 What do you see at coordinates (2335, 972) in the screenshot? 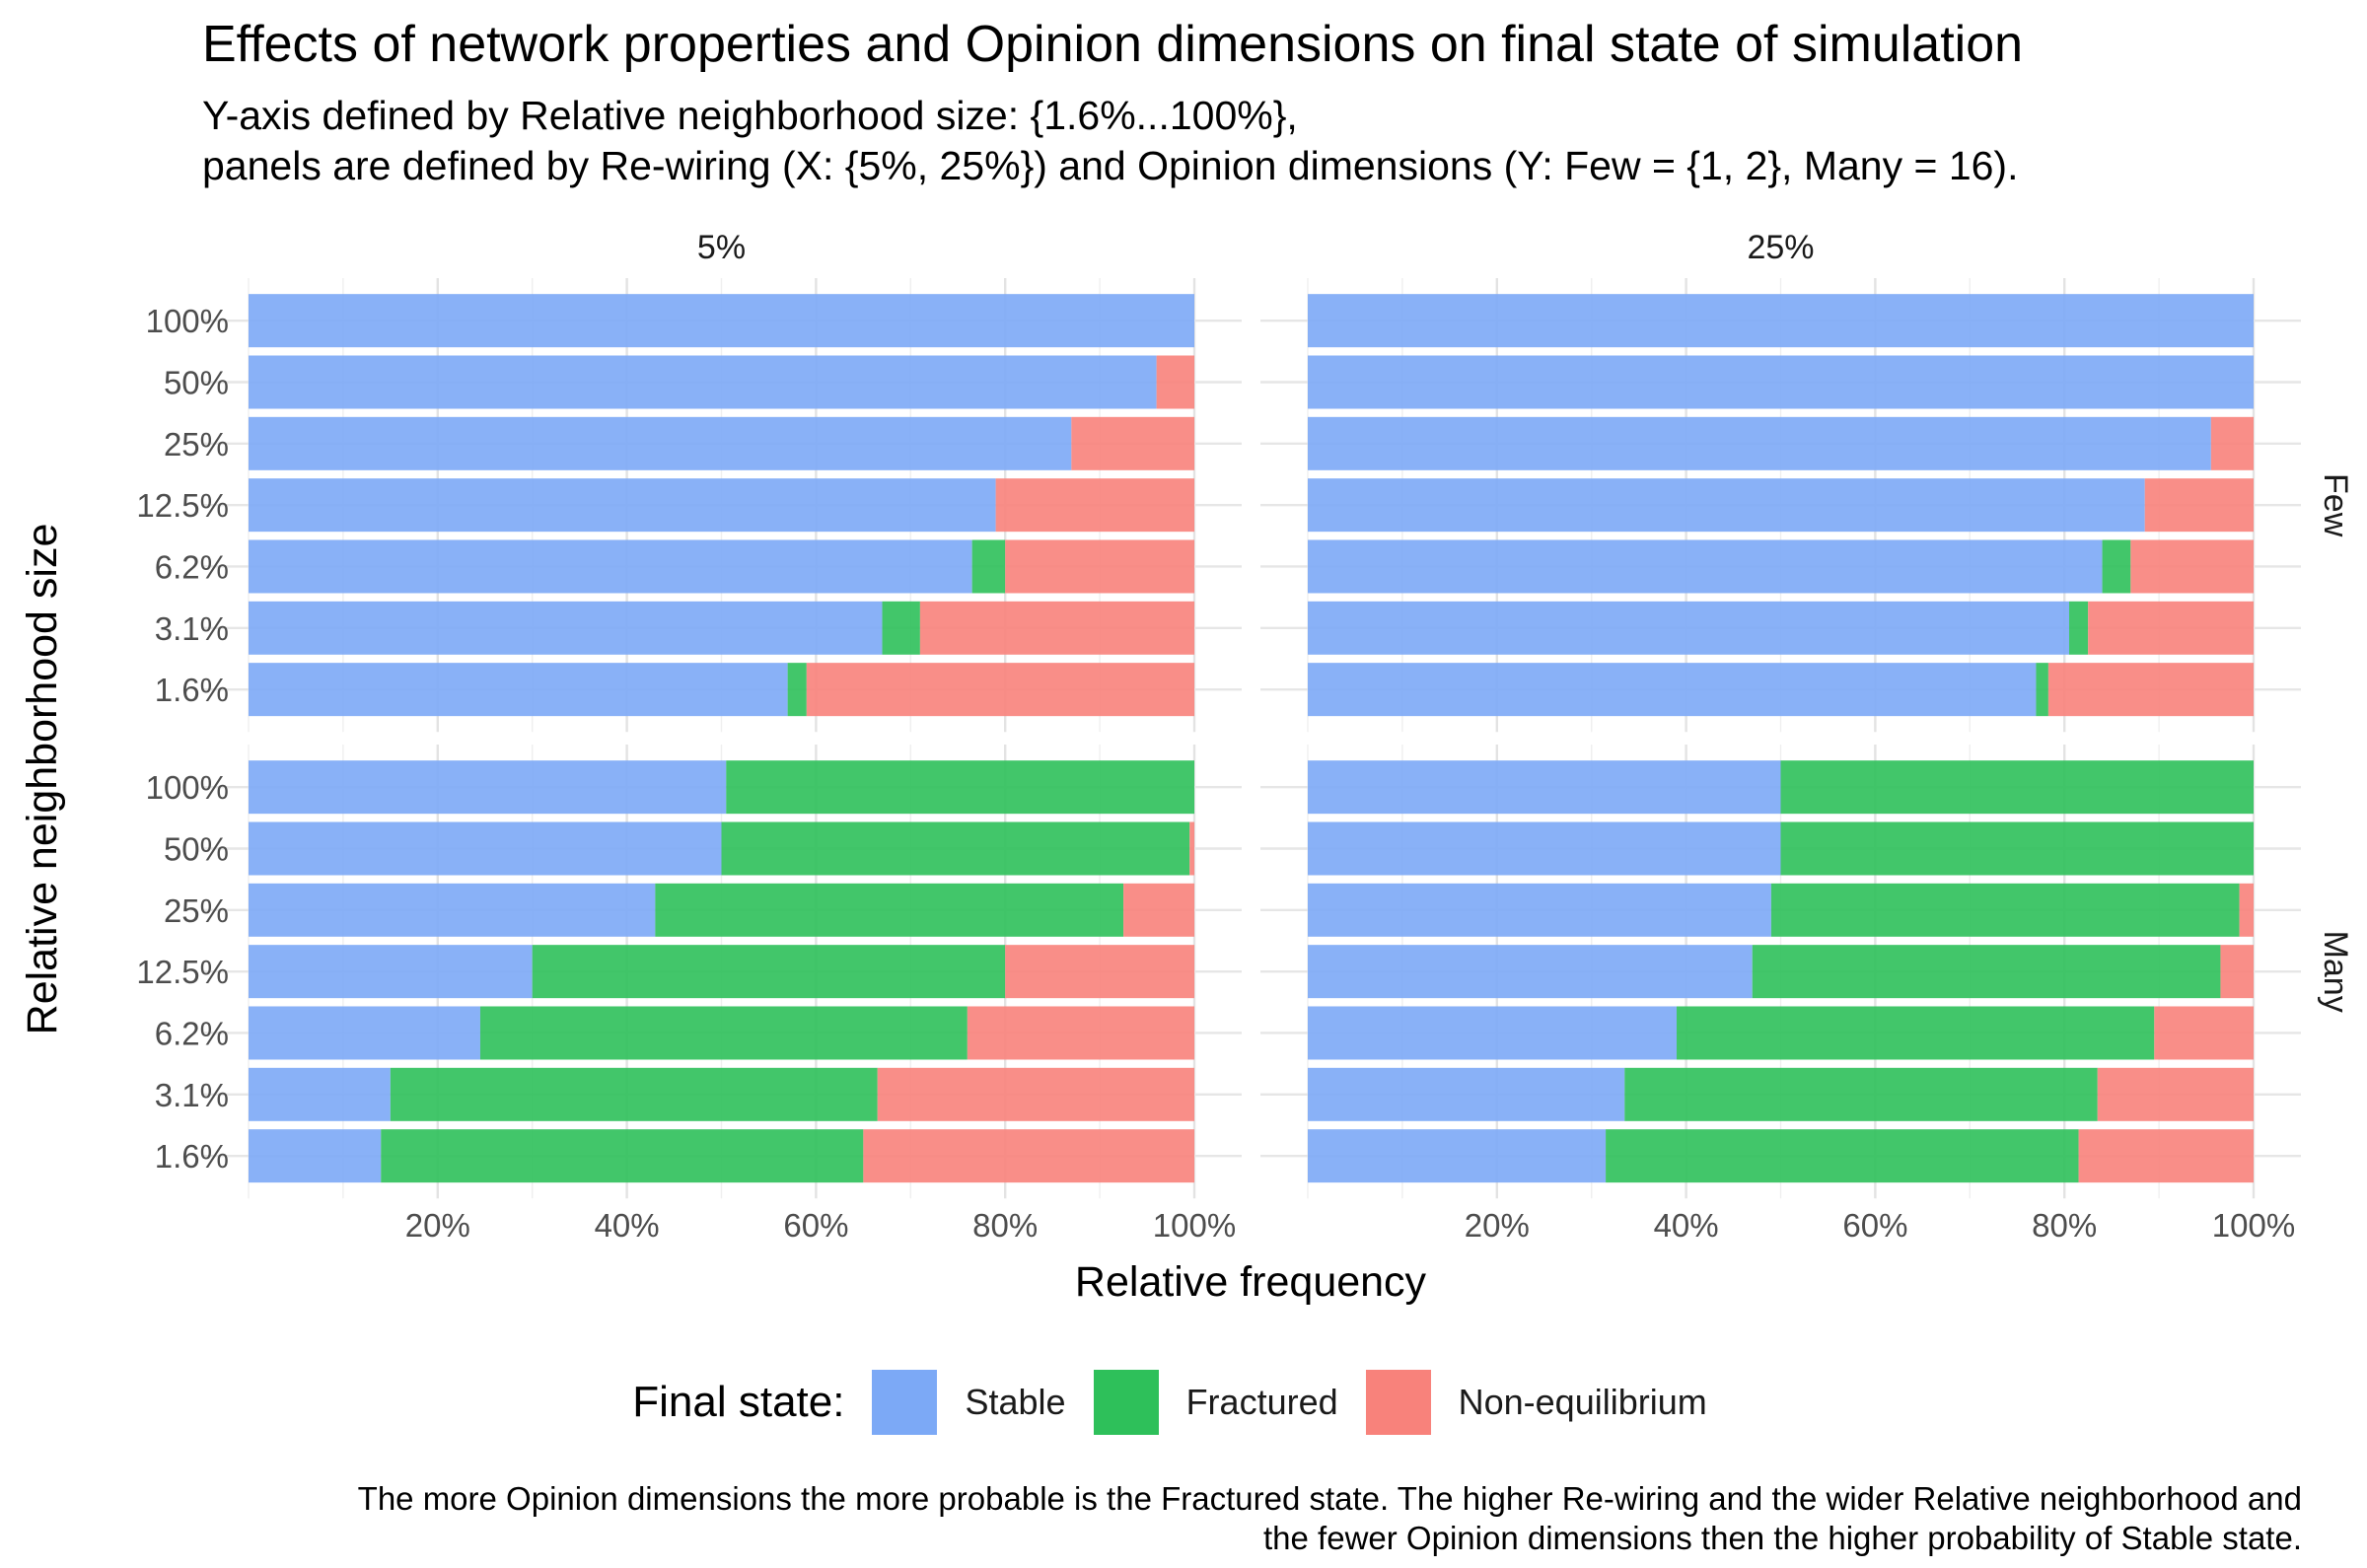
I see `facet-label-row-many: Many` at bounding box center [2335, 972].